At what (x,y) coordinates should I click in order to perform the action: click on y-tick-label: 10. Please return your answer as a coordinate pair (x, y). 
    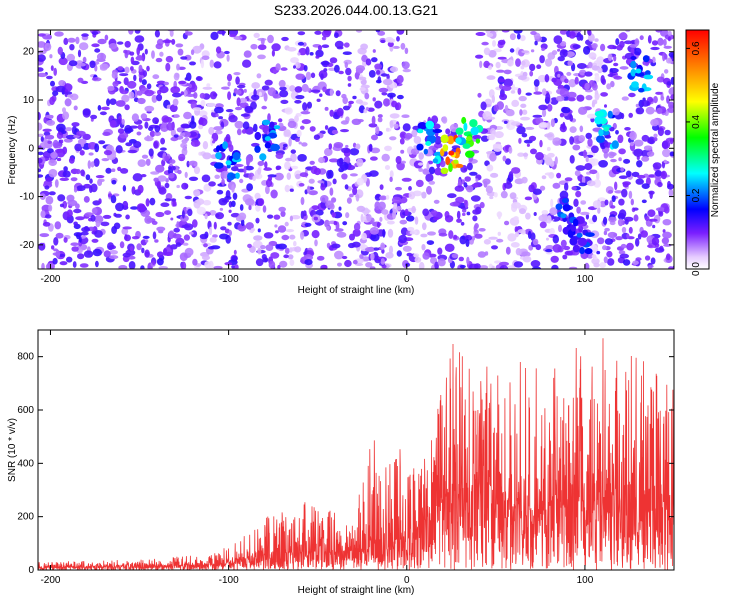
    Looking at the image, I should click on (29, 100).